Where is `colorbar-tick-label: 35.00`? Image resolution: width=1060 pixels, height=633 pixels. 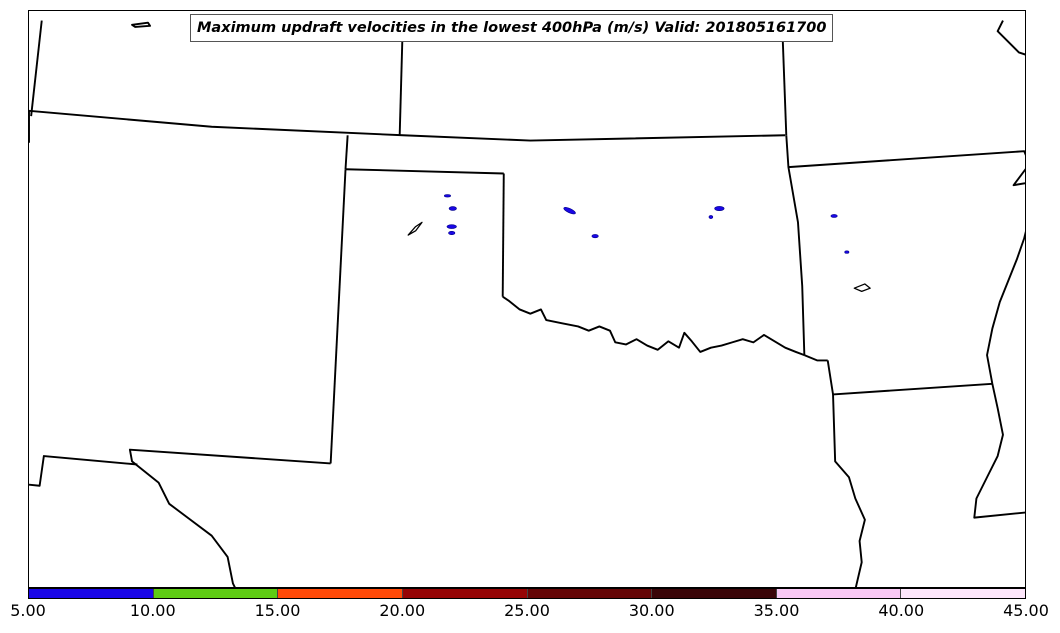 colorbar-tick-label: 35.00 is located at coordinates (776, 610).